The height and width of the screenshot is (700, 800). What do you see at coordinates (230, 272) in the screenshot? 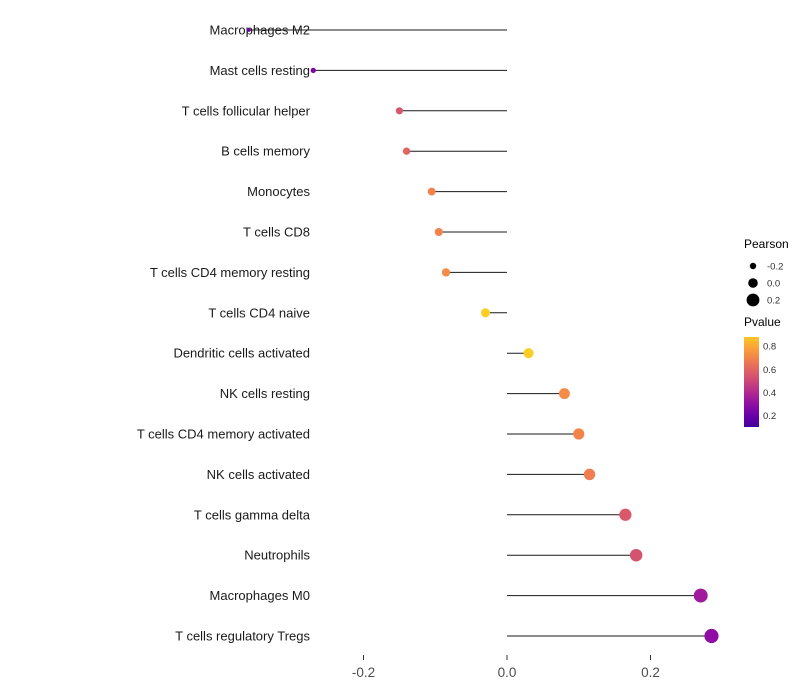
I see `category-label: T cells CD4 memory resting` at bounding box center [230, 272].